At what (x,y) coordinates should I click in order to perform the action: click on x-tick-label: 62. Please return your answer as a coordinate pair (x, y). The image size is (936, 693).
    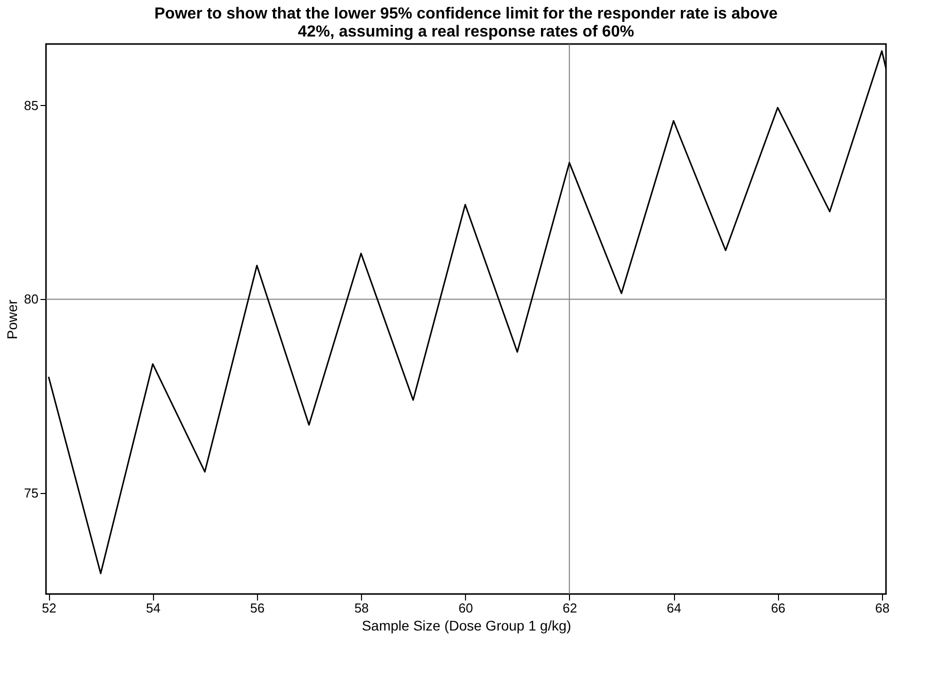
    Looking at the image, I should click on (570, 608).